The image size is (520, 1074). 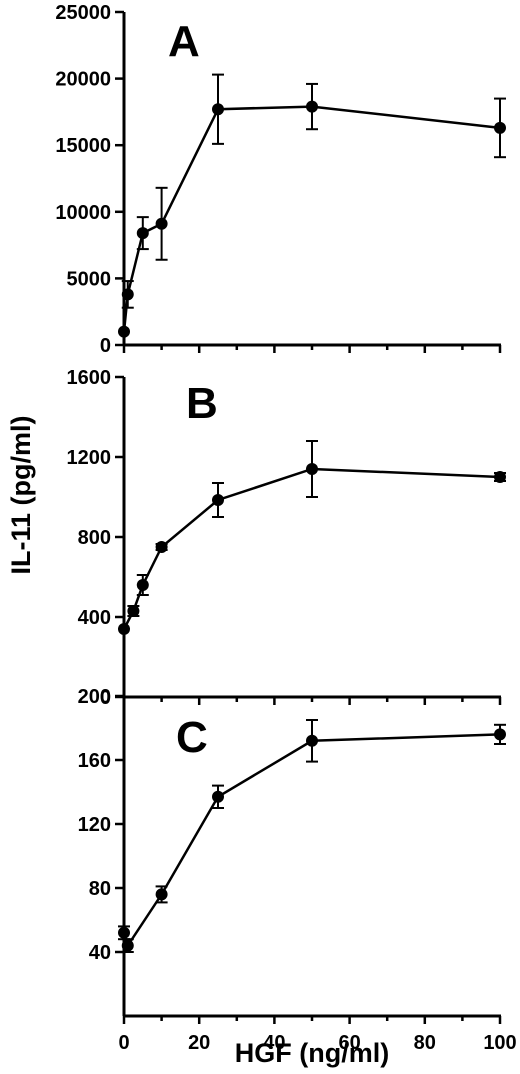 What do you see at coordinates (94, 697) in the screenshot?
I see `y-tick-label: 200` at bounding box center [94, 697].